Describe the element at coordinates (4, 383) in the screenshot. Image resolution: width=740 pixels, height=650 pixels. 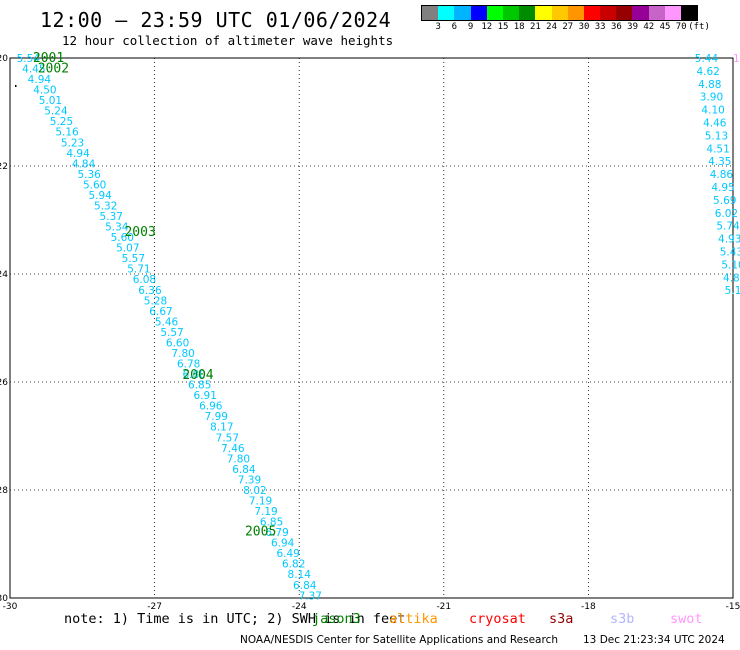
I see `lat-tick-label: -26` at that location.